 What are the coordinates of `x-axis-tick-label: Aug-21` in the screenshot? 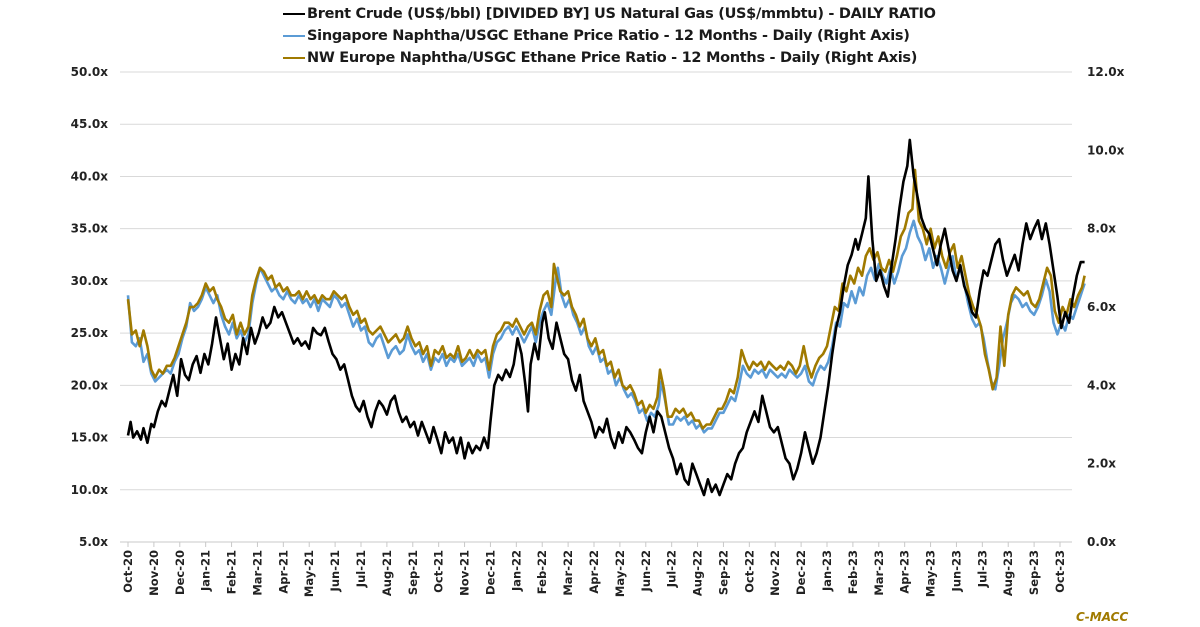 It's located at (387, 573).